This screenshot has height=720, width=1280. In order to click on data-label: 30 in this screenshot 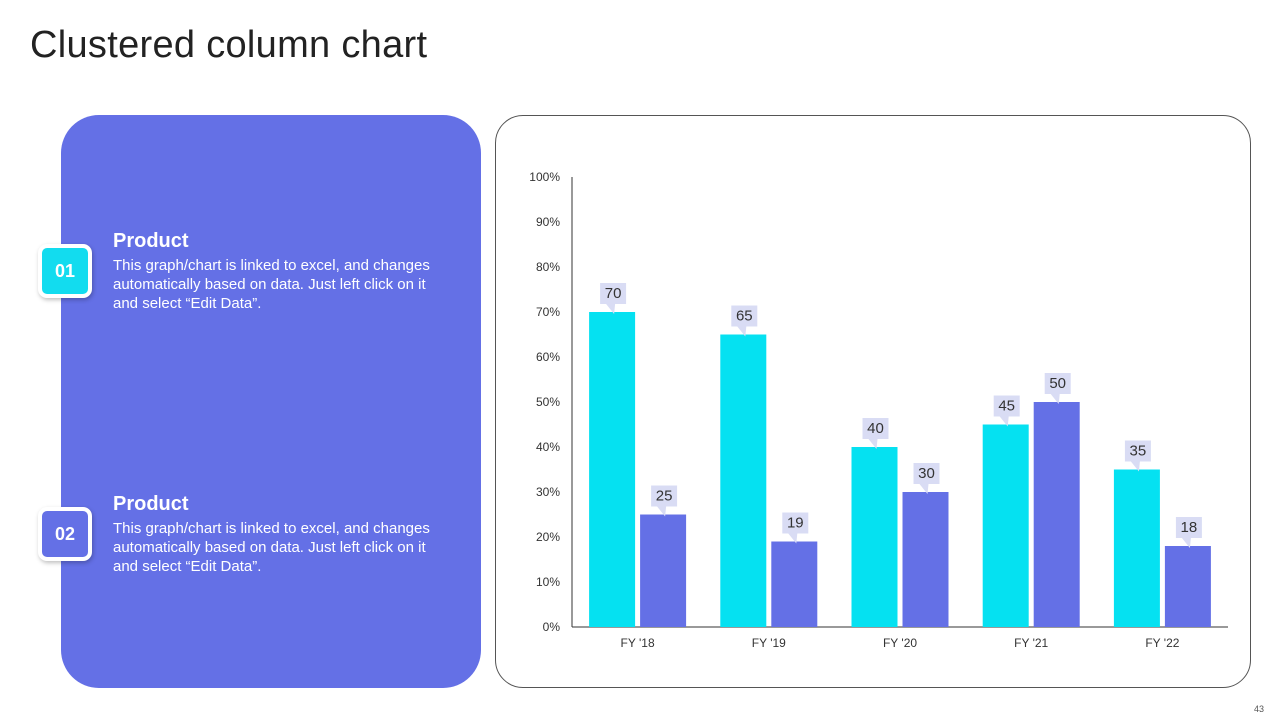, I will do `click(926, 473)`.